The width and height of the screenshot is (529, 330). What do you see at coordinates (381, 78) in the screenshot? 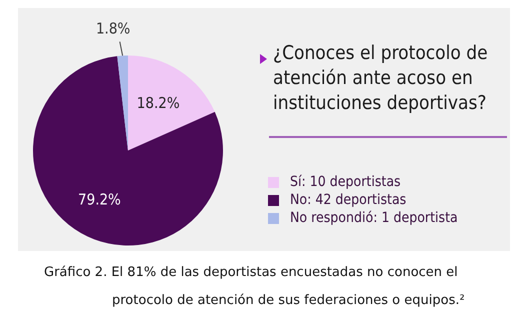
I see `text: ¿Conoces el protocolo de atención ante acoso en instituciones deportivas?` at bounding box center [381, 78].